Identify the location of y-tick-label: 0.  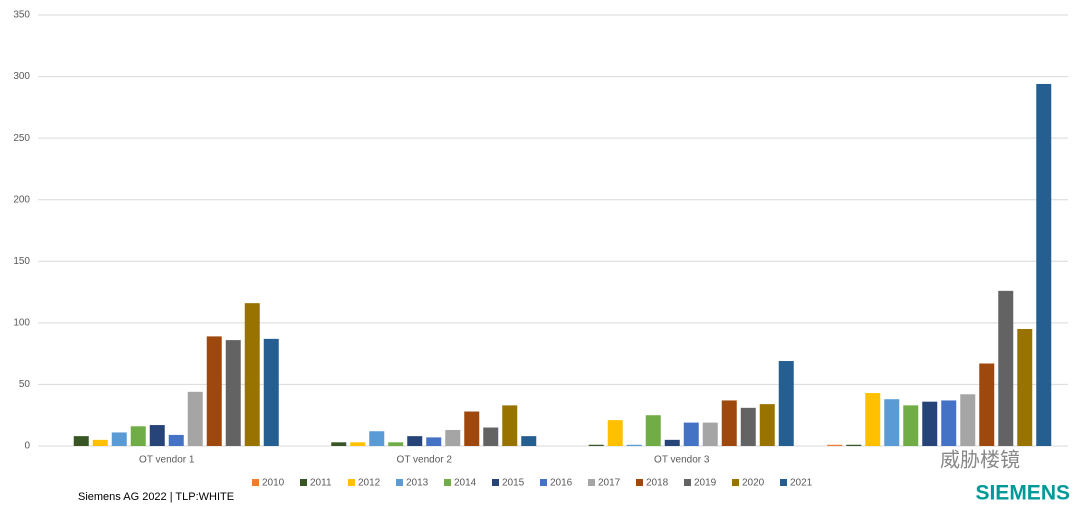
(27, 446).